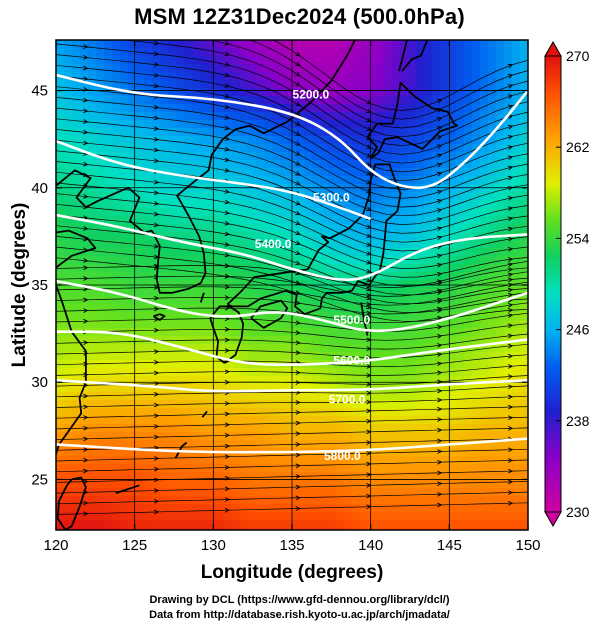  What do you see at coordinates (292, 412) in the screenshot?
I see `streamline` at bounding box center [292, 412].